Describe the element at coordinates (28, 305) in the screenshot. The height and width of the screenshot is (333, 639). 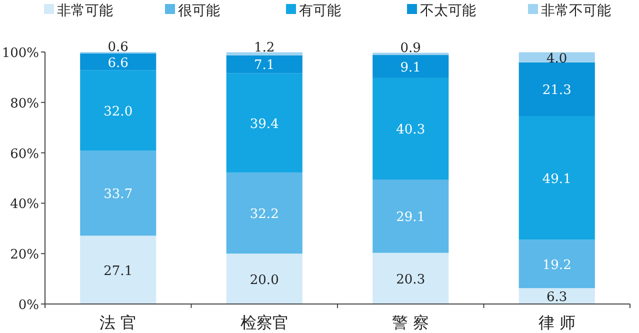
I see `y-tick-label: 0%` at that location.